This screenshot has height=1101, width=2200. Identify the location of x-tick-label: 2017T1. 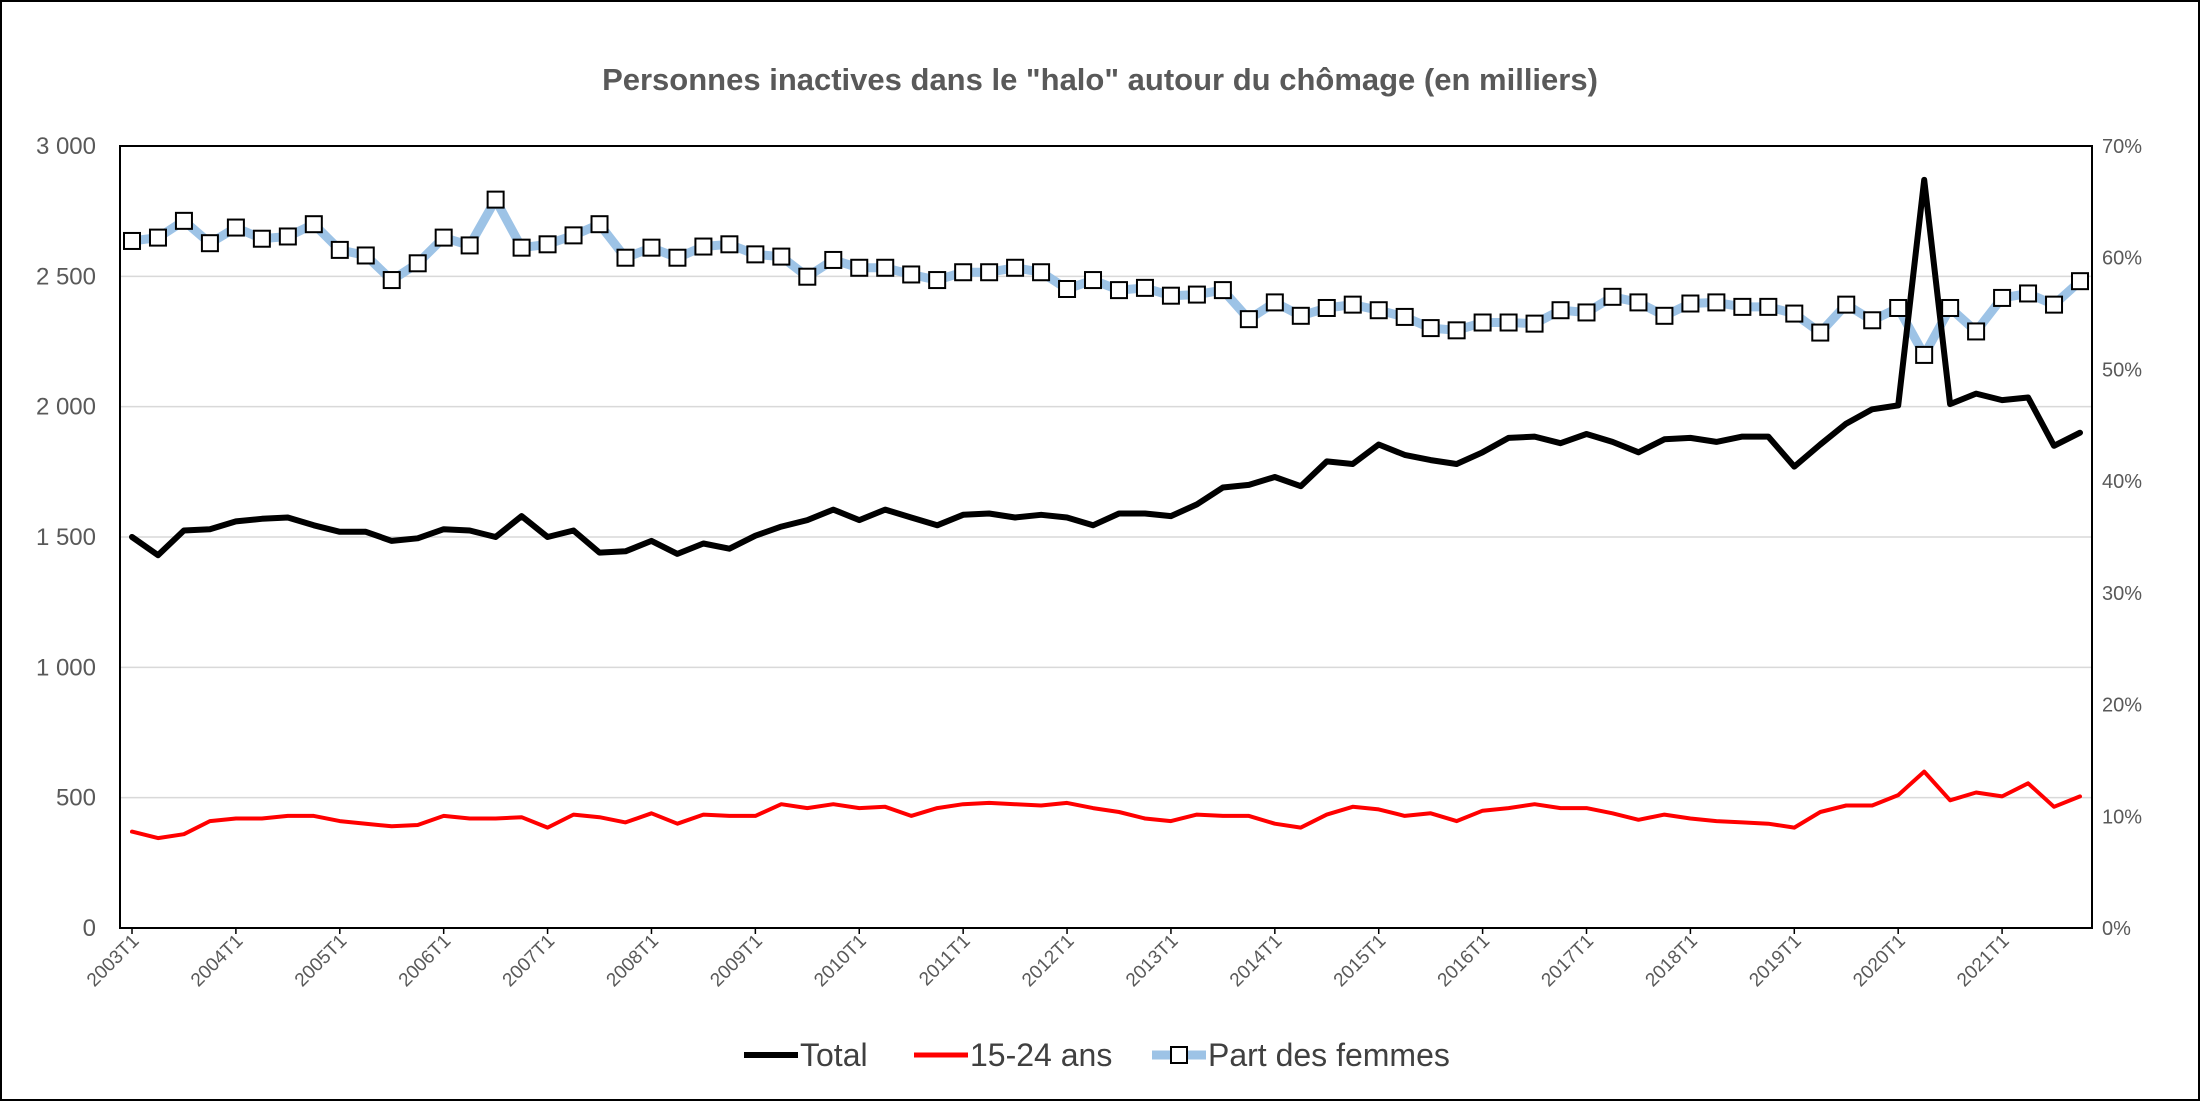
(1568, 961).